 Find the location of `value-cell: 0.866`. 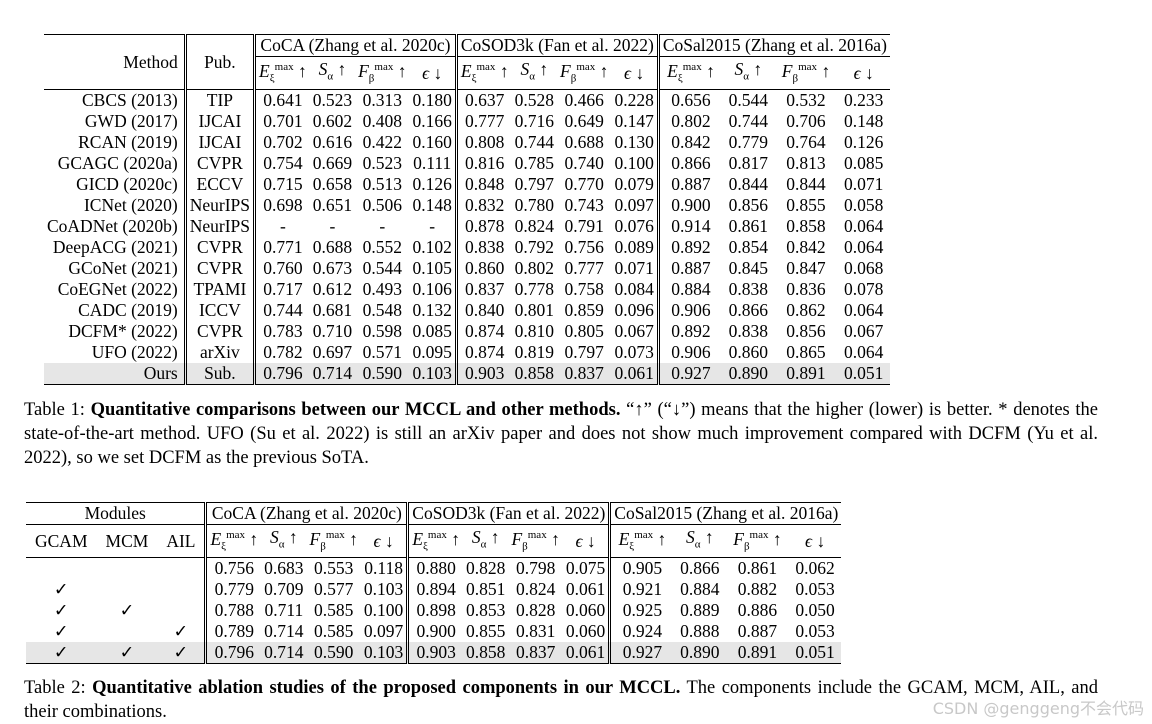

value-cell: 0.866 is located at coordinates (700, 568).